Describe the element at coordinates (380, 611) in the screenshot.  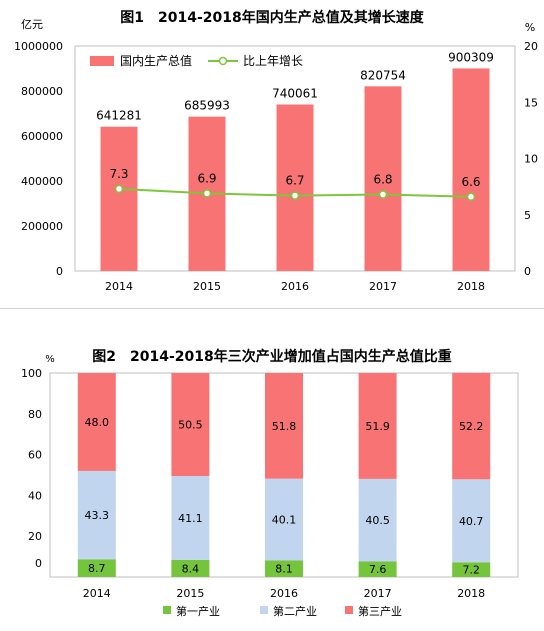
I see `legend-tertiary-label: 第三产业` at that location.